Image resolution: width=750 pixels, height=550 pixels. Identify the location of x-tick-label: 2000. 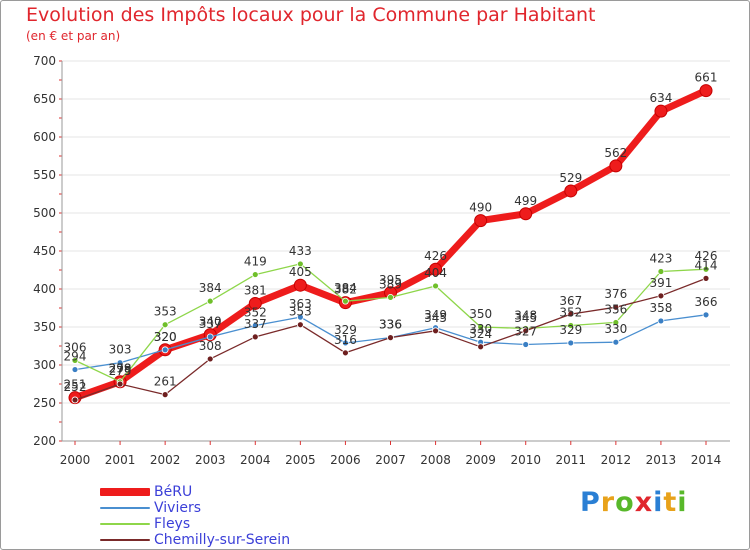
(75, 460).